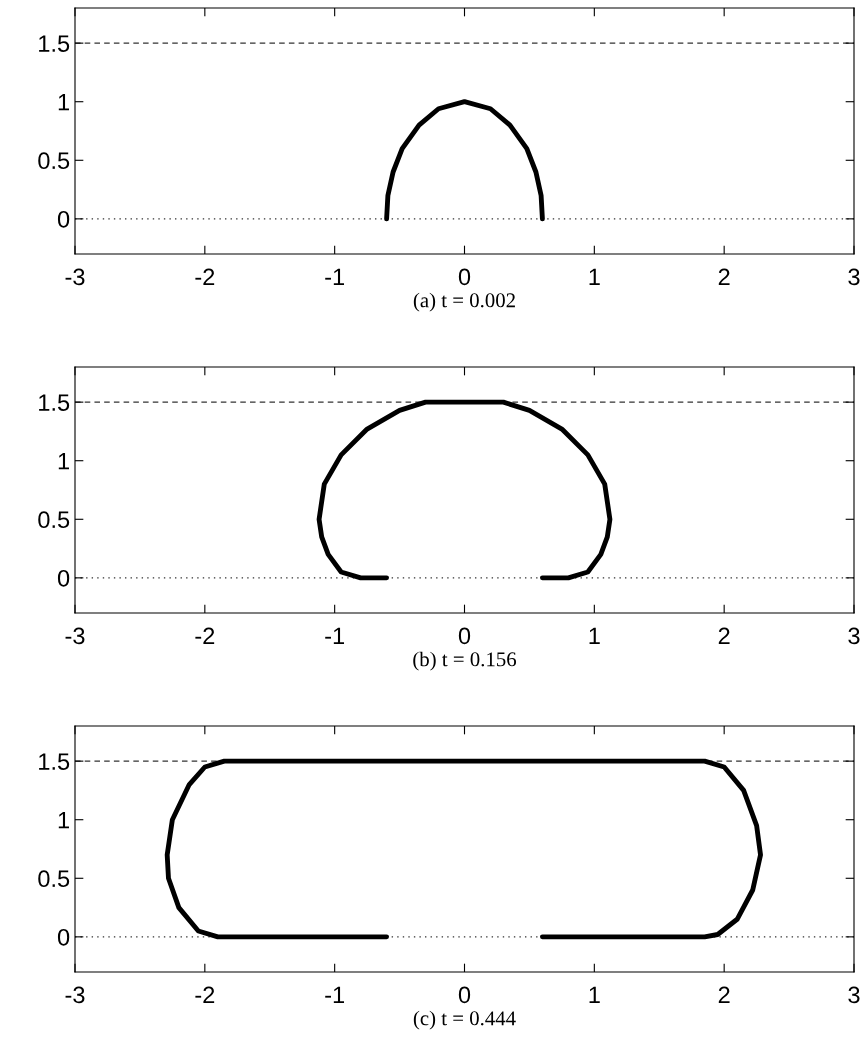 Image resolution: width=862 pixels, height=1050 pixels. What do you see at coordinates (464, 1020) in the screenshot?
I see `x-axis-title: (c) t = 0.444` at bounding box center [464, 1020].